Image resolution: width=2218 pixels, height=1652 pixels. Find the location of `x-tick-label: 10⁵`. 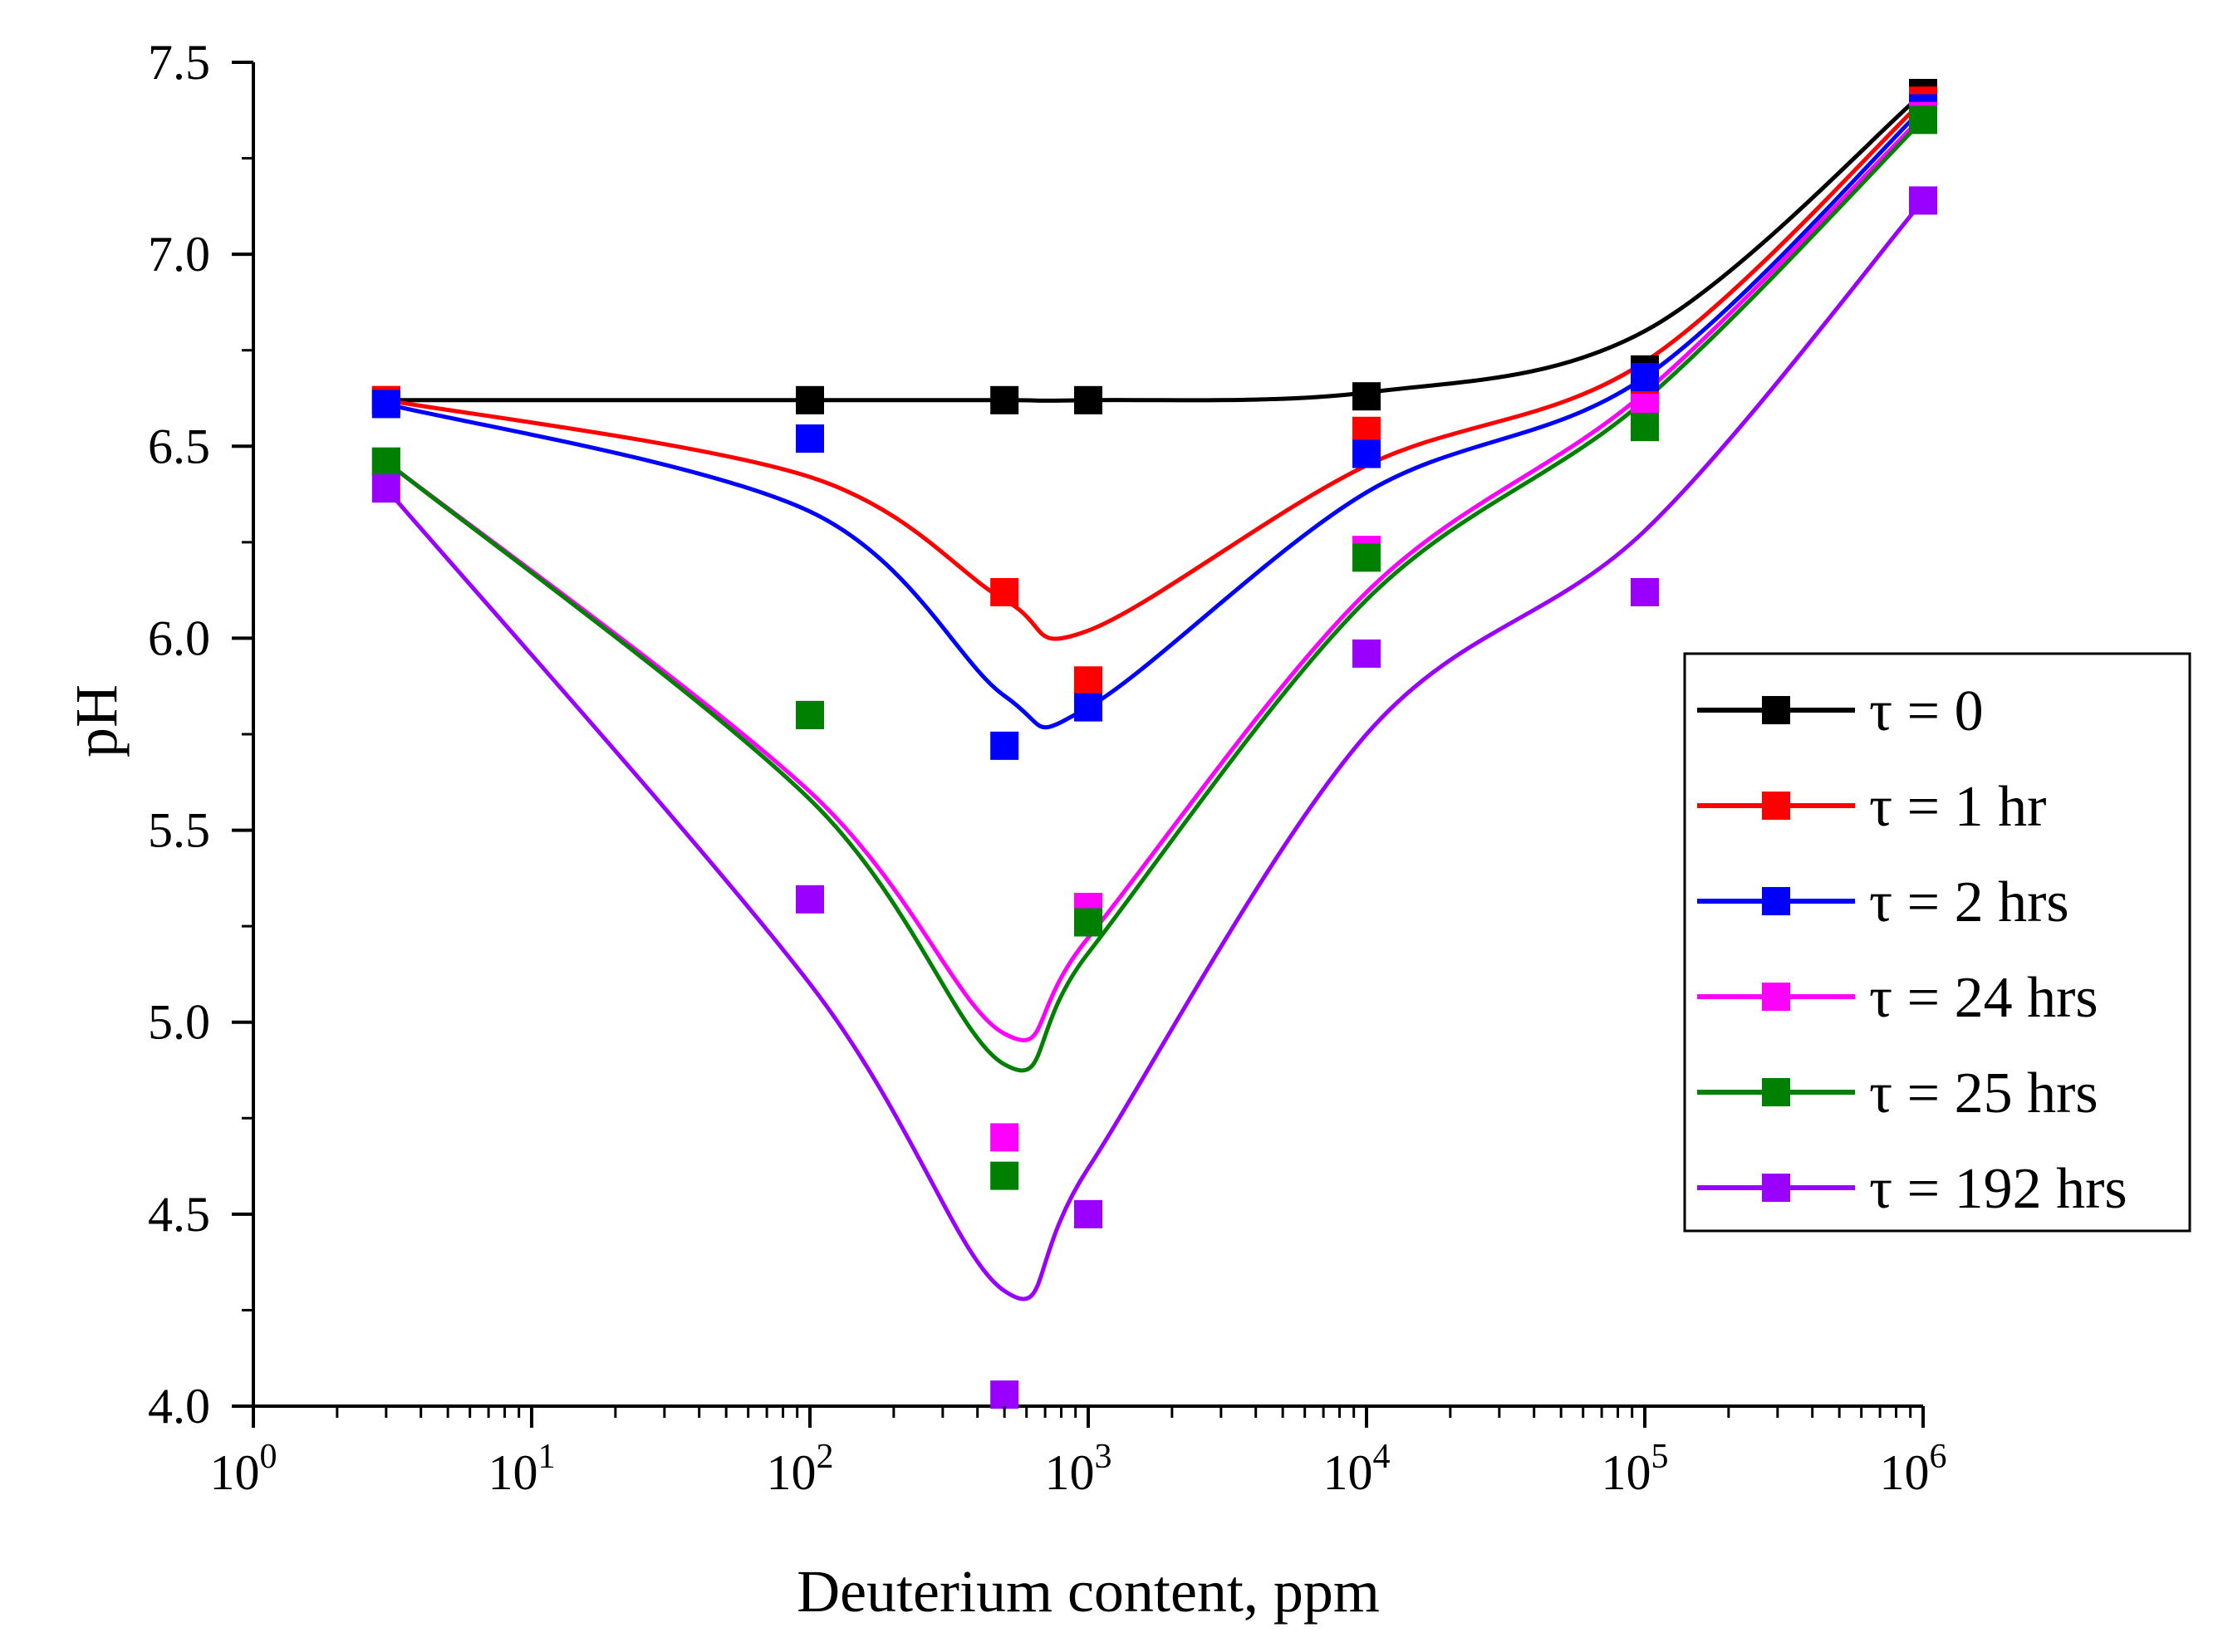

x-tick-label: 10⁵ is located at coordinates (1635, 1469).